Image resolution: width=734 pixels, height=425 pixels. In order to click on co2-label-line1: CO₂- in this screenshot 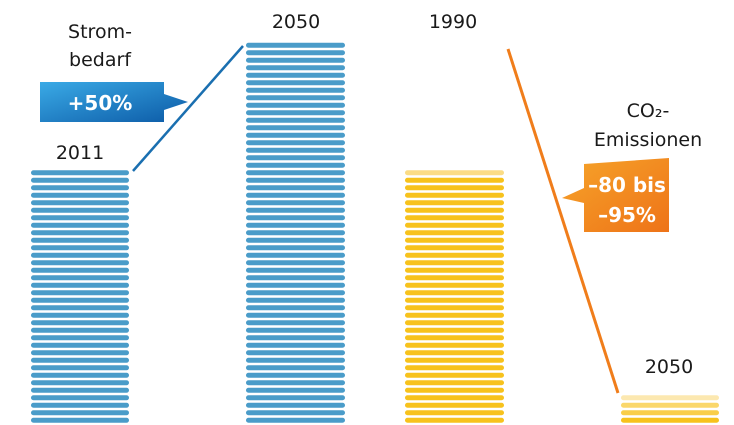, I will do `click(648, 111)`.